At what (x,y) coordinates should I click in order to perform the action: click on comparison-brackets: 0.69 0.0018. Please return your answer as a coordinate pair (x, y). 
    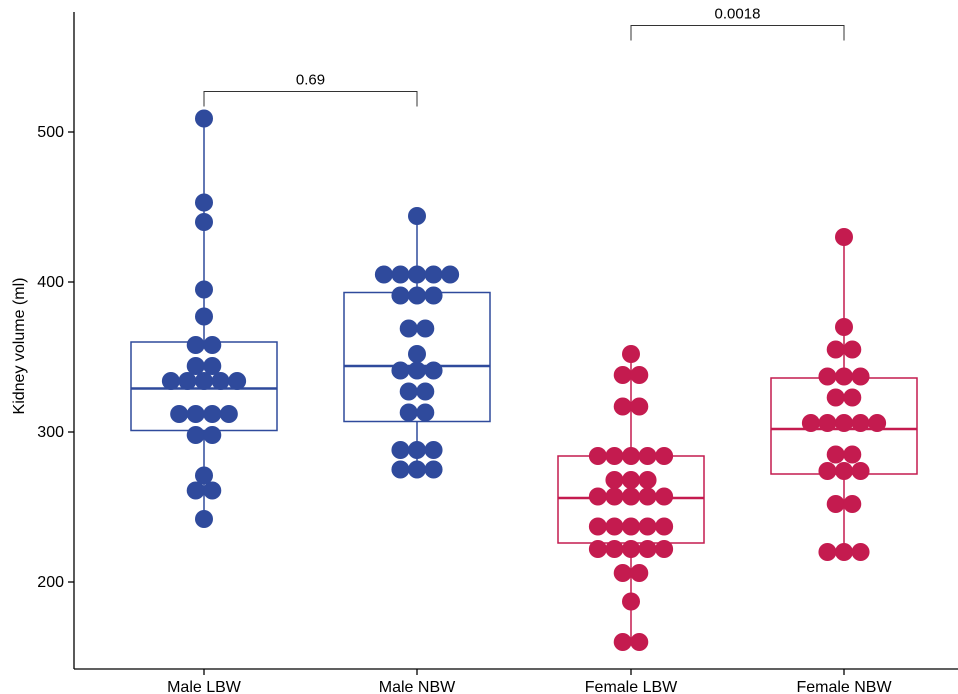
    Looking at the image, I should click on (524, 56).